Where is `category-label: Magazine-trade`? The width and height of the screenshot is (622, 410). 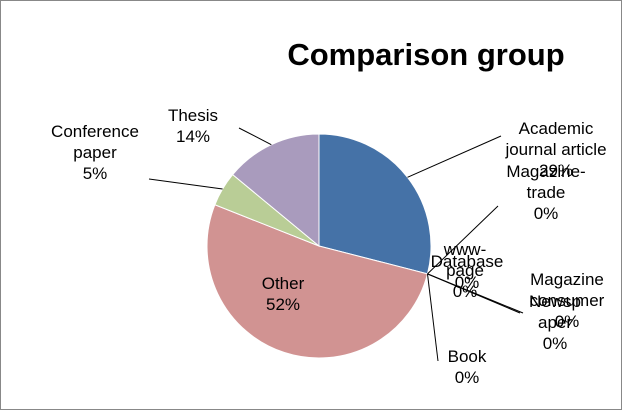 category-label: Magazine-trade is located at coordinates (546, 182).